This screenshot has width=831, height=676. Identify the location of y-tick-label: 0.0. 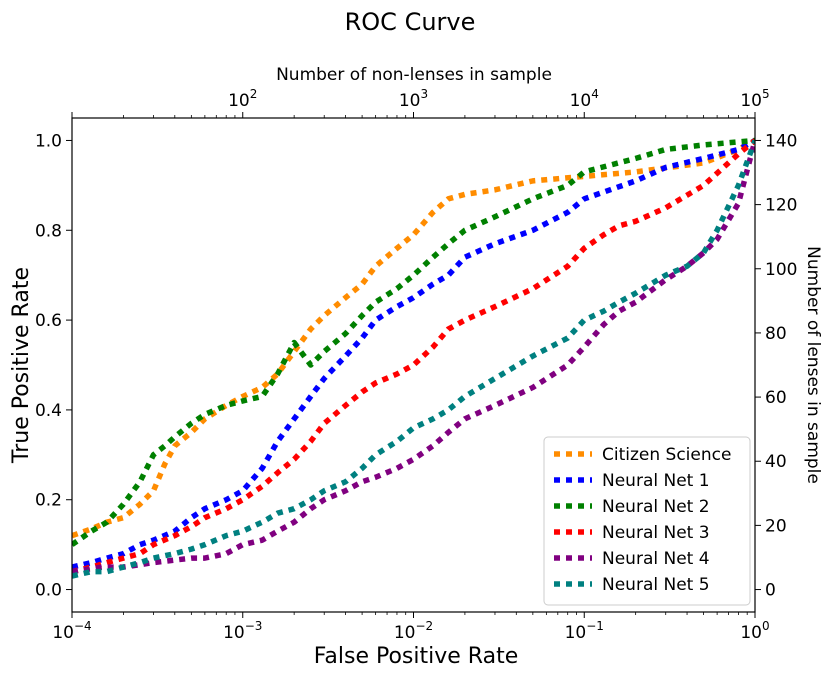
(48, 591).